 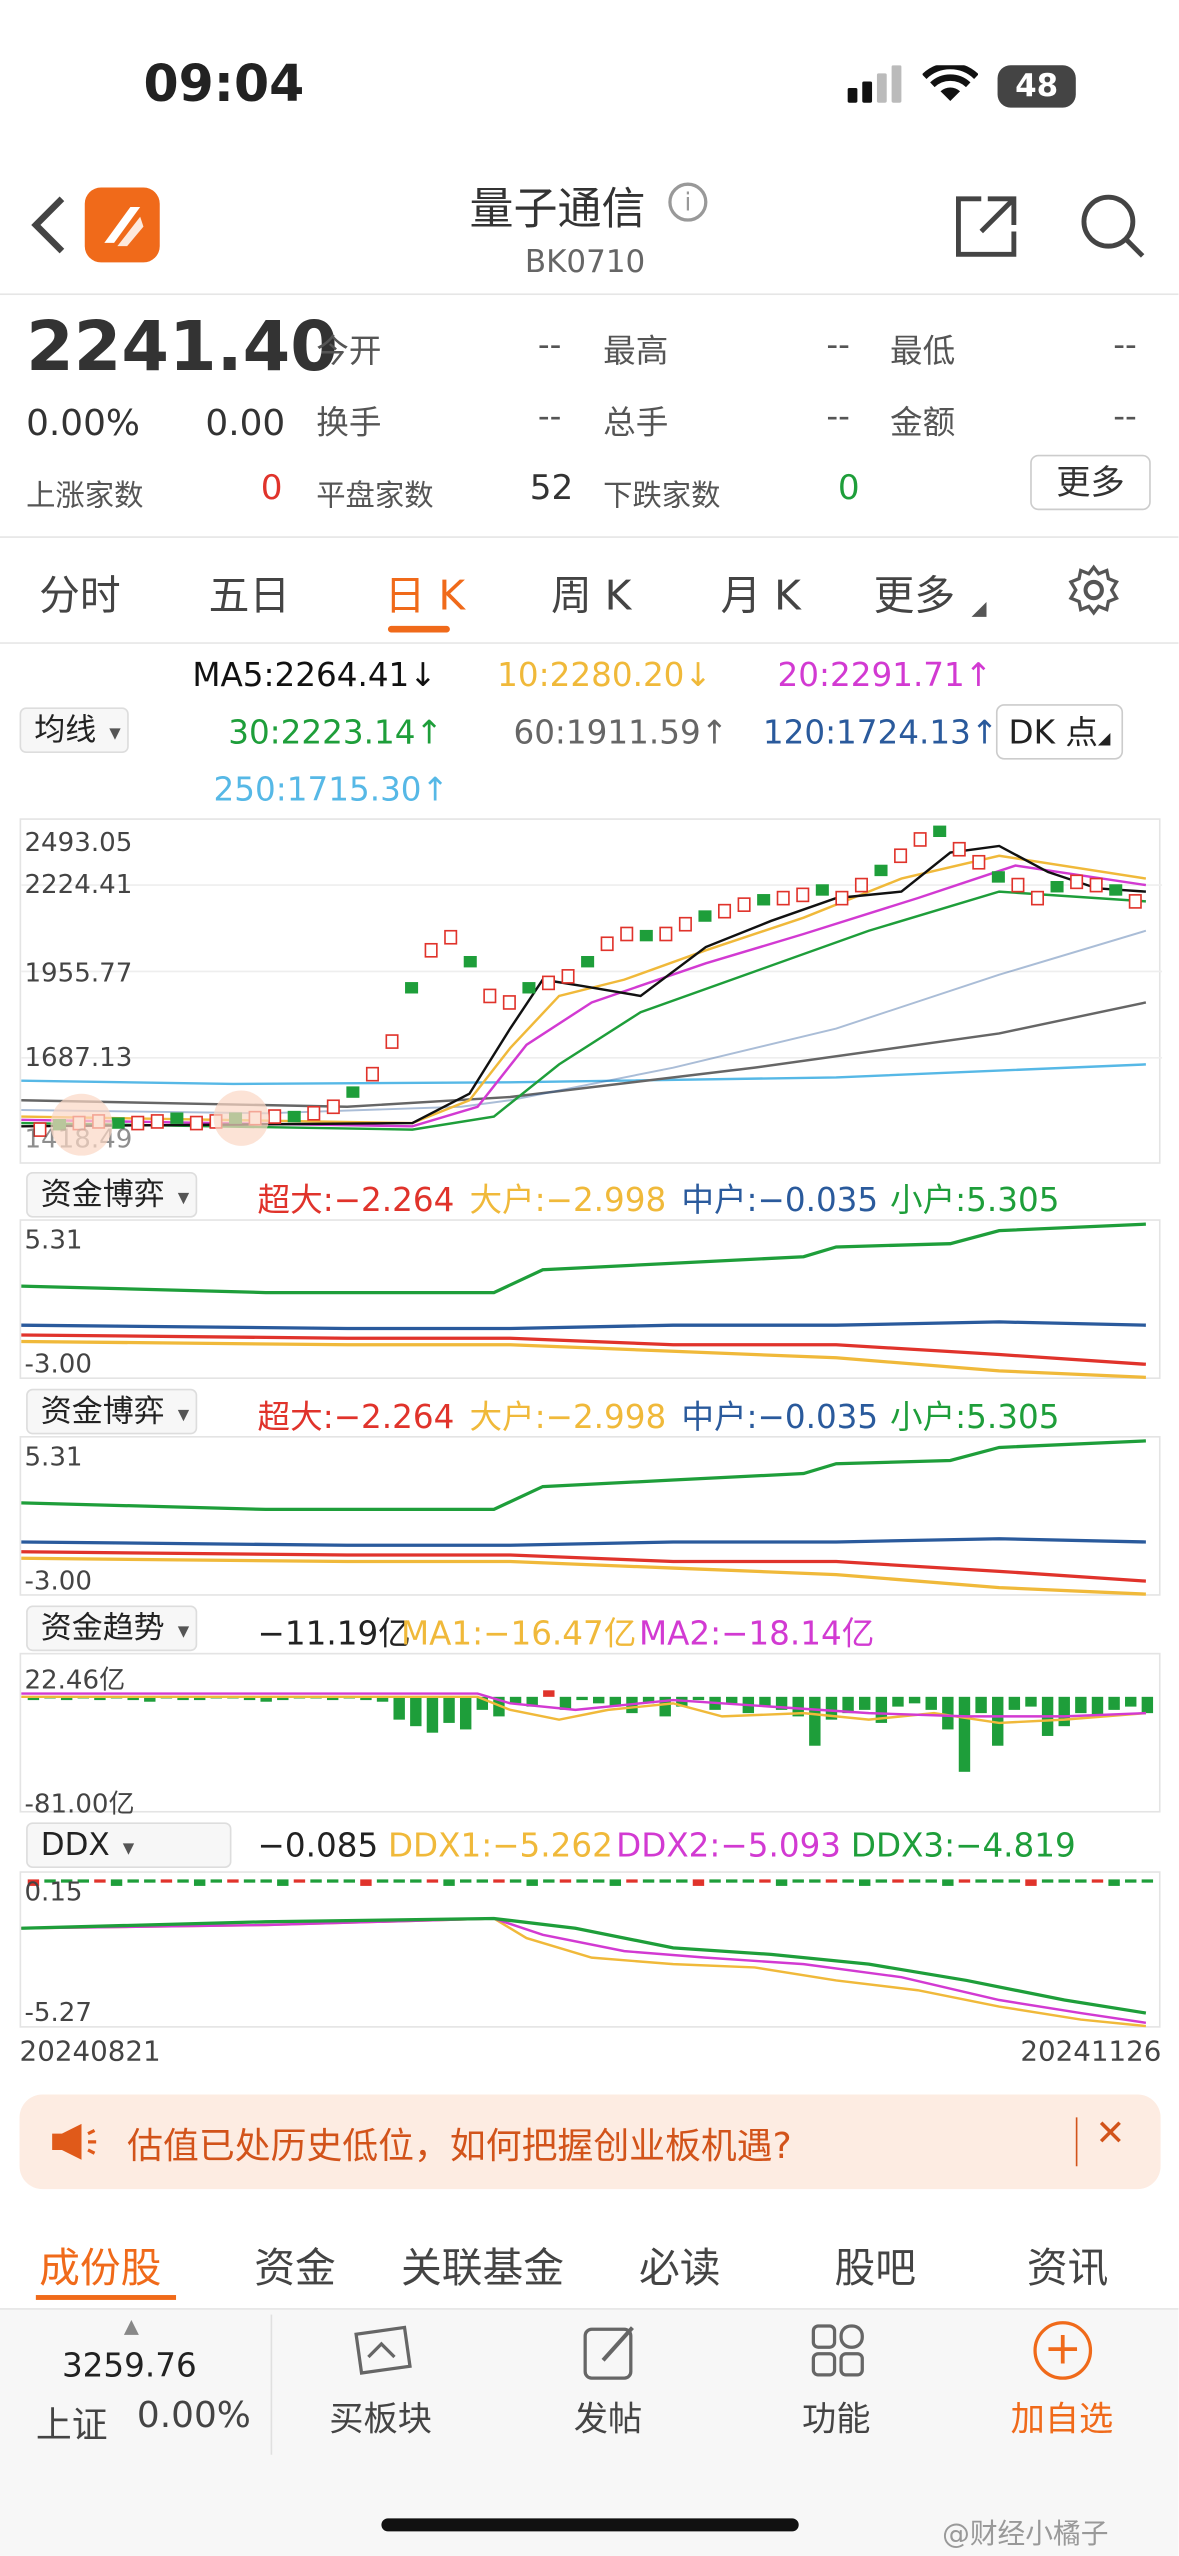 I want to click on signal-icon, so click(x=880, y=84).